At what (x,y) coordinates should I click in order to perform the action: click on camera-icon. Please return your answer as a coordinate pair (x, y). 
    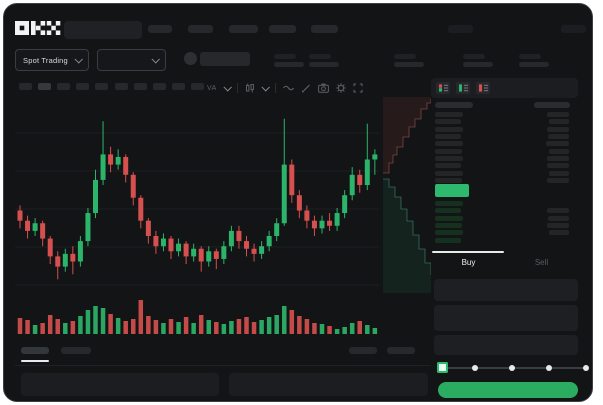
    Looking at the image, I should click on (323, 88).